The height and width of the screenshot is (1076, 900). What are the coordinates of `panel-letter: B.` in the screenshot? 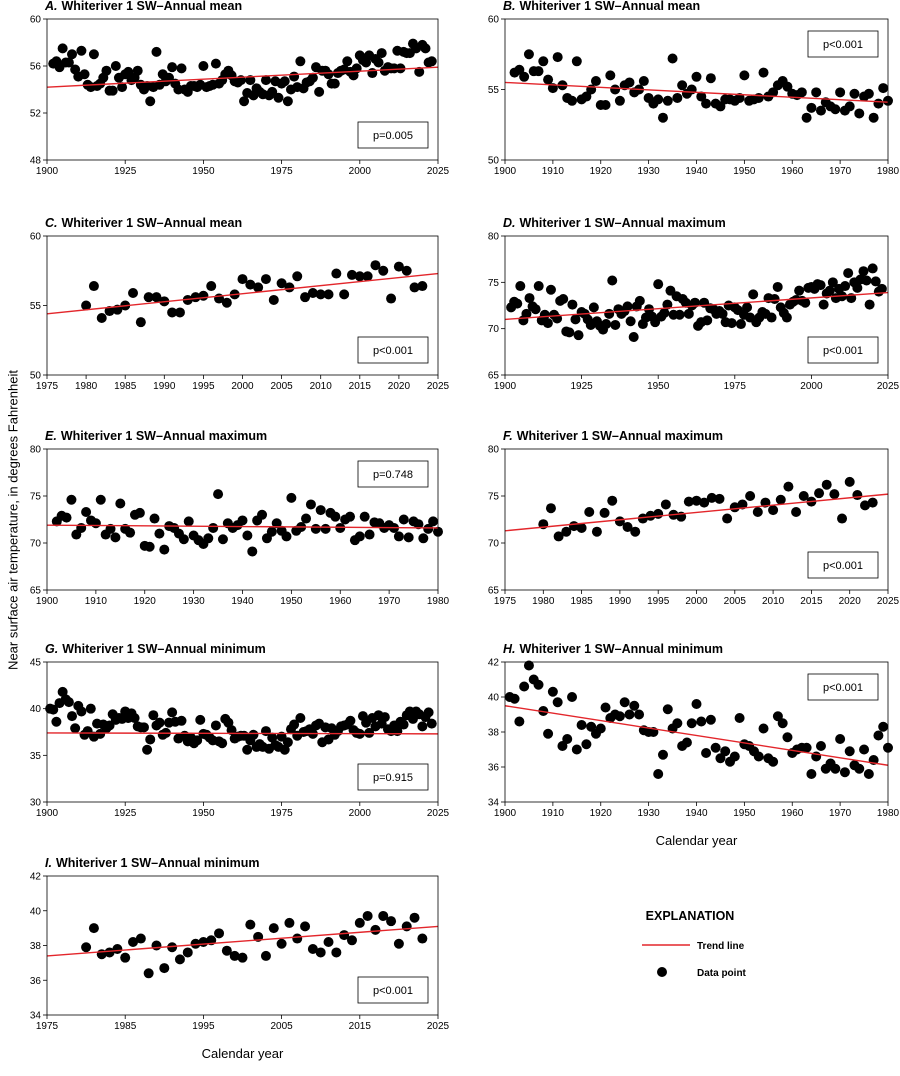 It's located at (509, 6).